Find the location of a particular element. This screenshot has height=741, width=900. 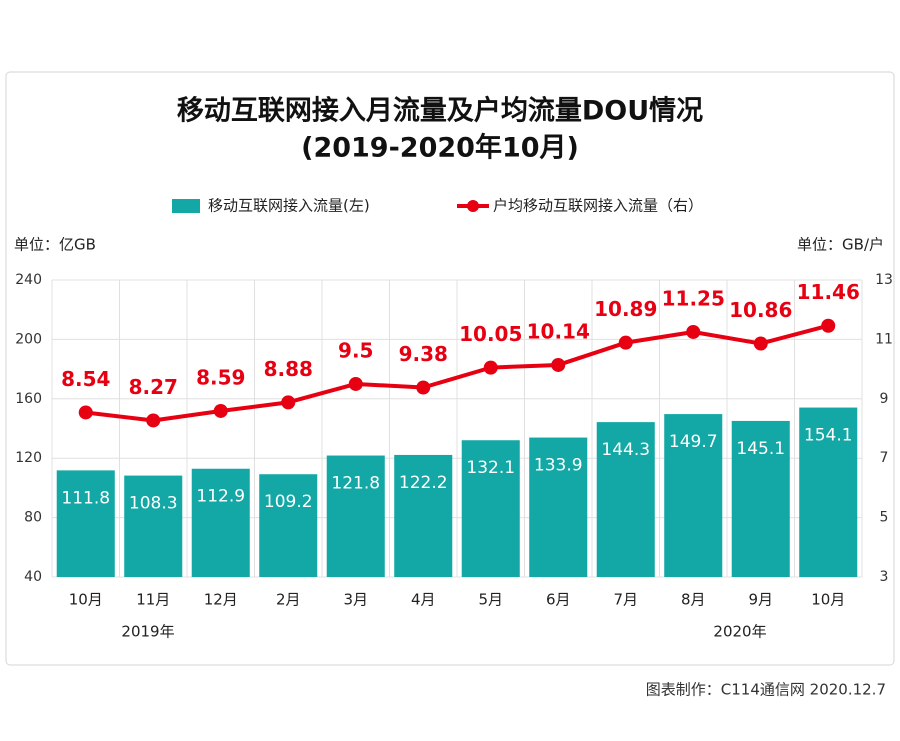

y-tick-label: 240 is located at coordinates (28, 280).